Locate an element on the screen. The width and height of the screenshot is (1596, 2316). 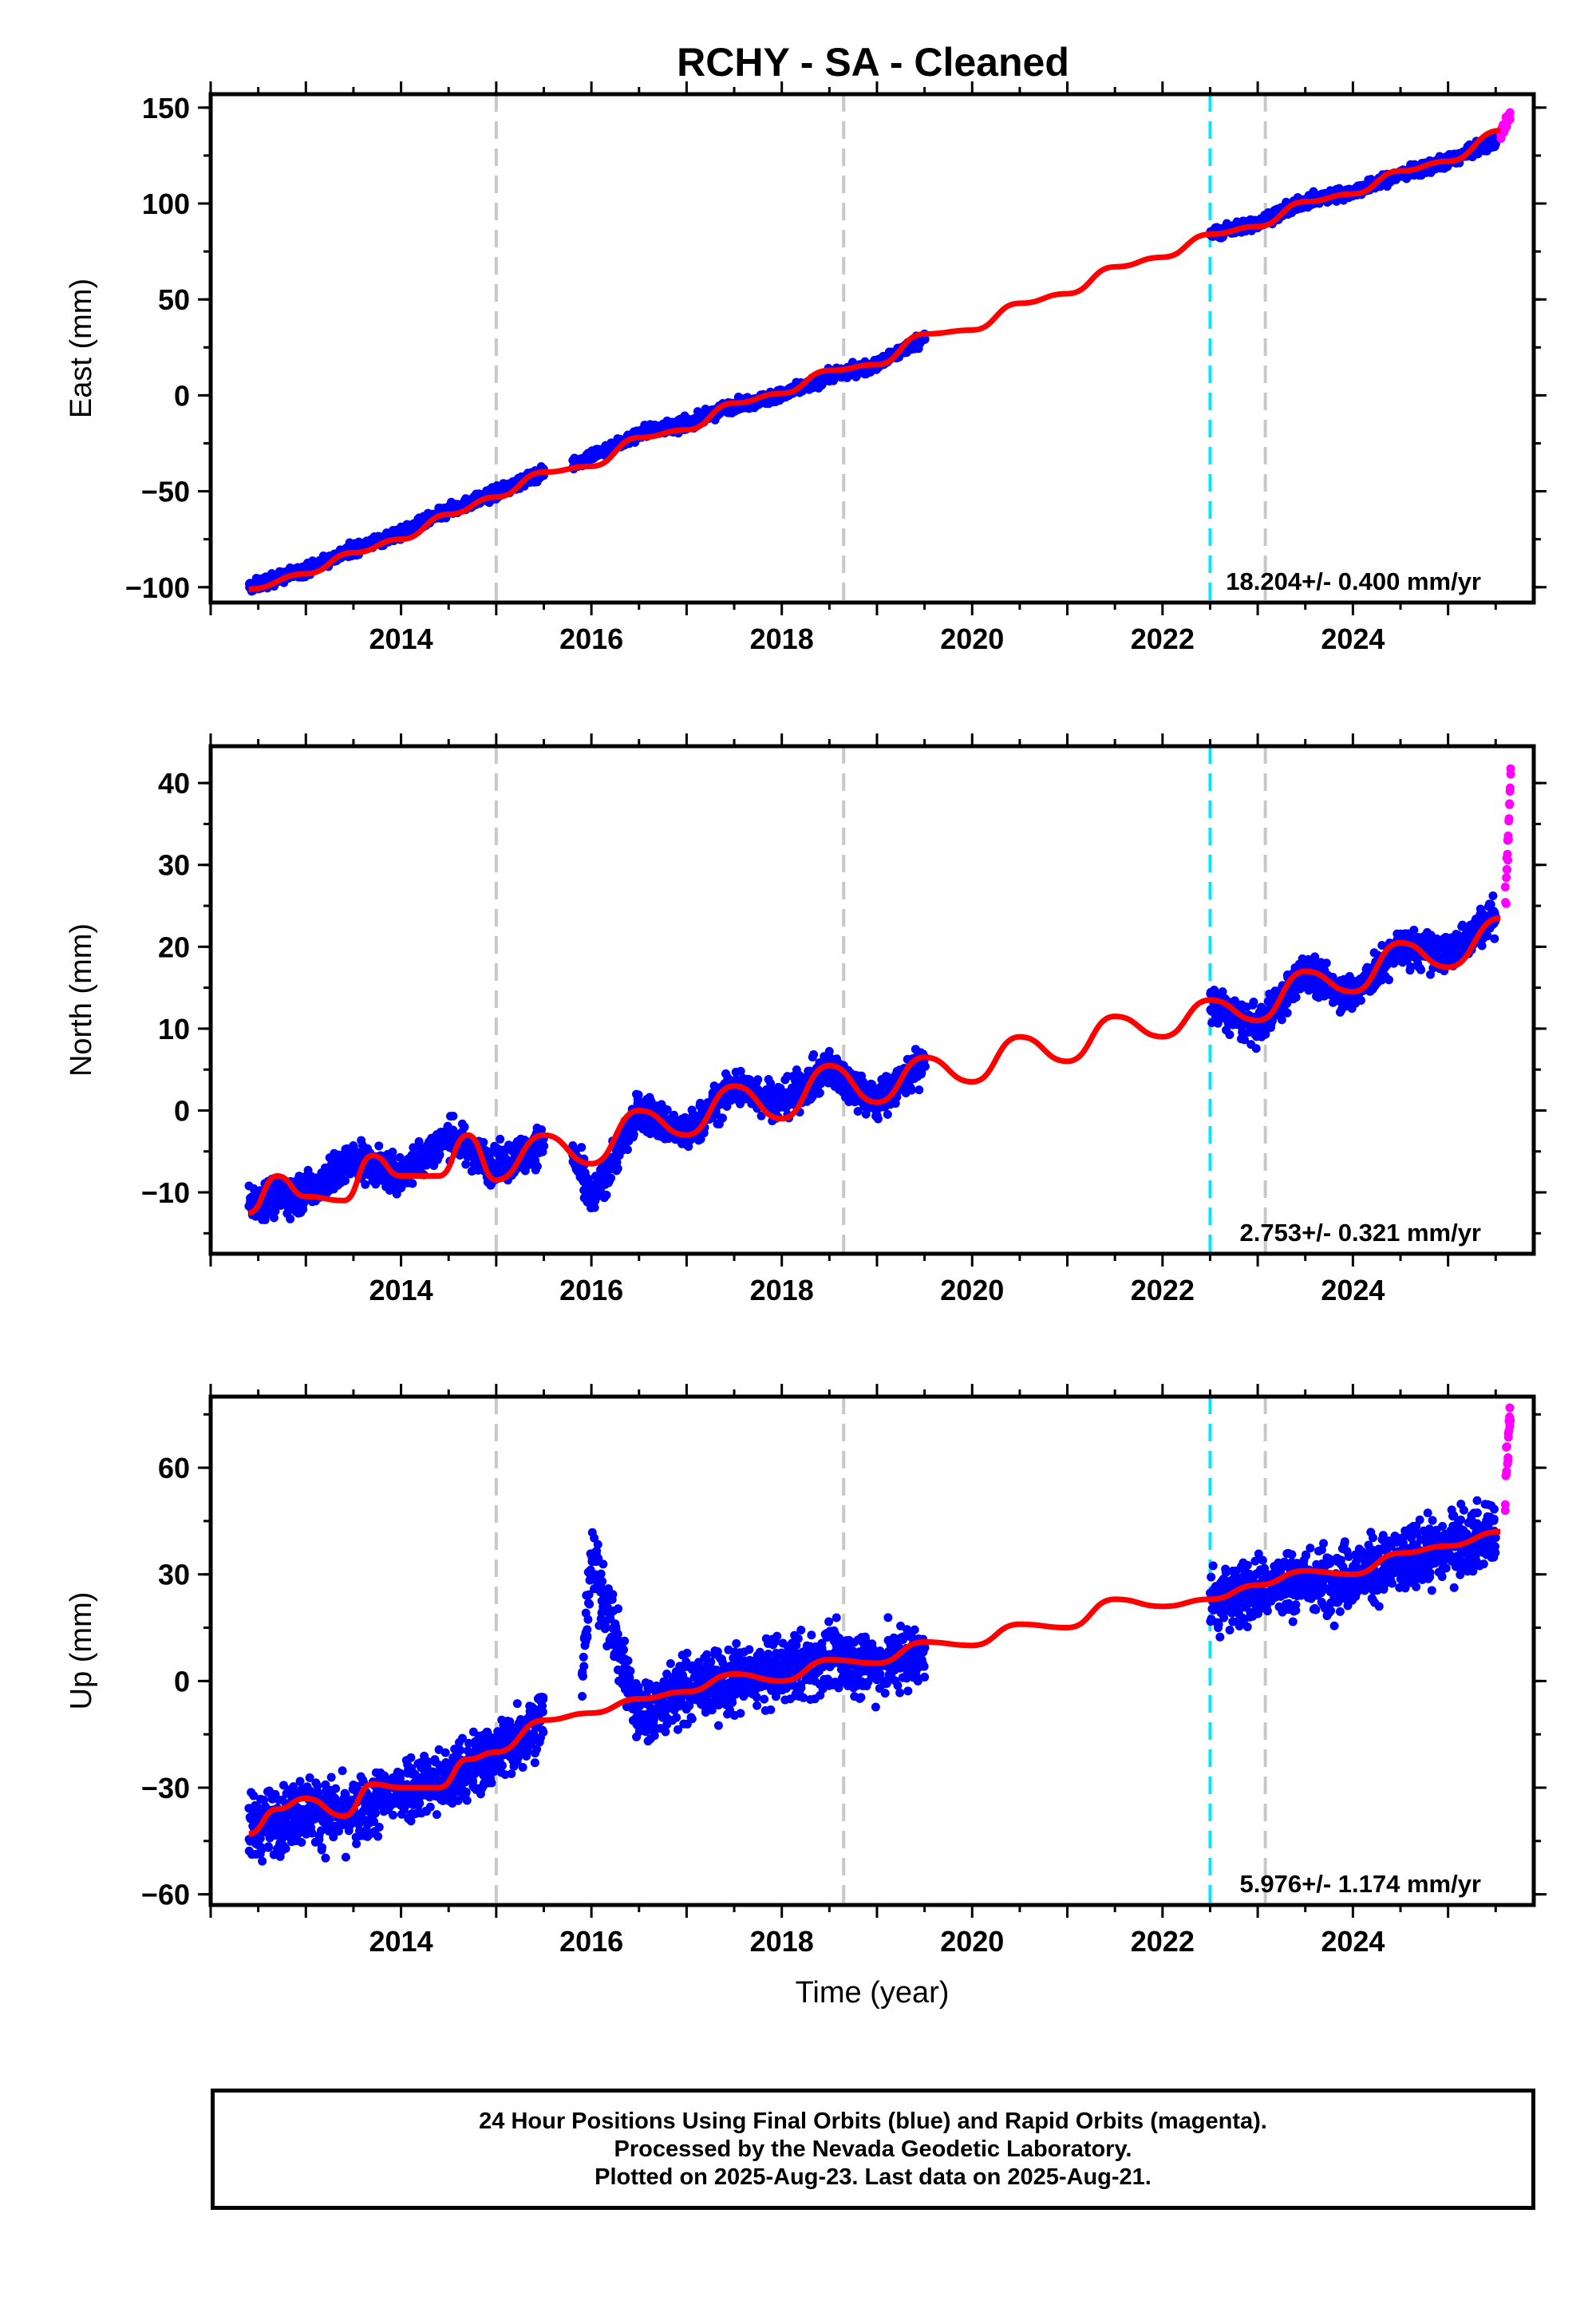
x-tick-label: 2014 is located at coordinates (401, 638).